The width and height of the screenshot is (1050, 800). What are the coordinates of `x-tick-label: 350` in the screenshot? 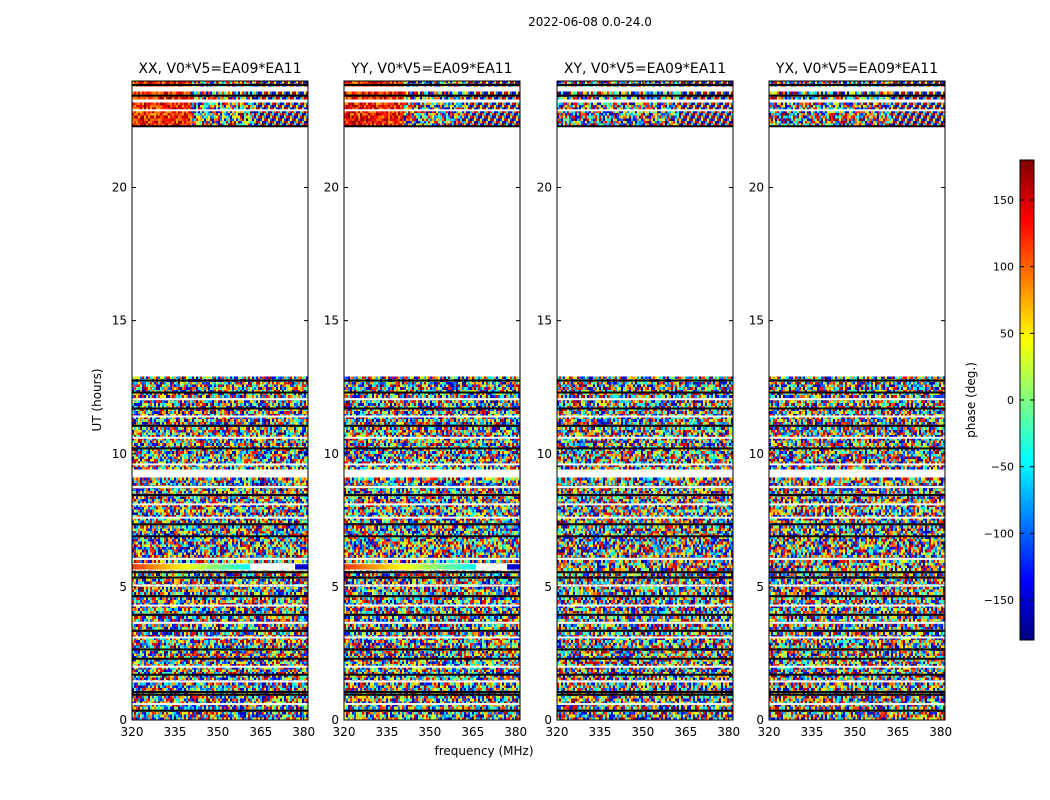 It's located at (642, 732).